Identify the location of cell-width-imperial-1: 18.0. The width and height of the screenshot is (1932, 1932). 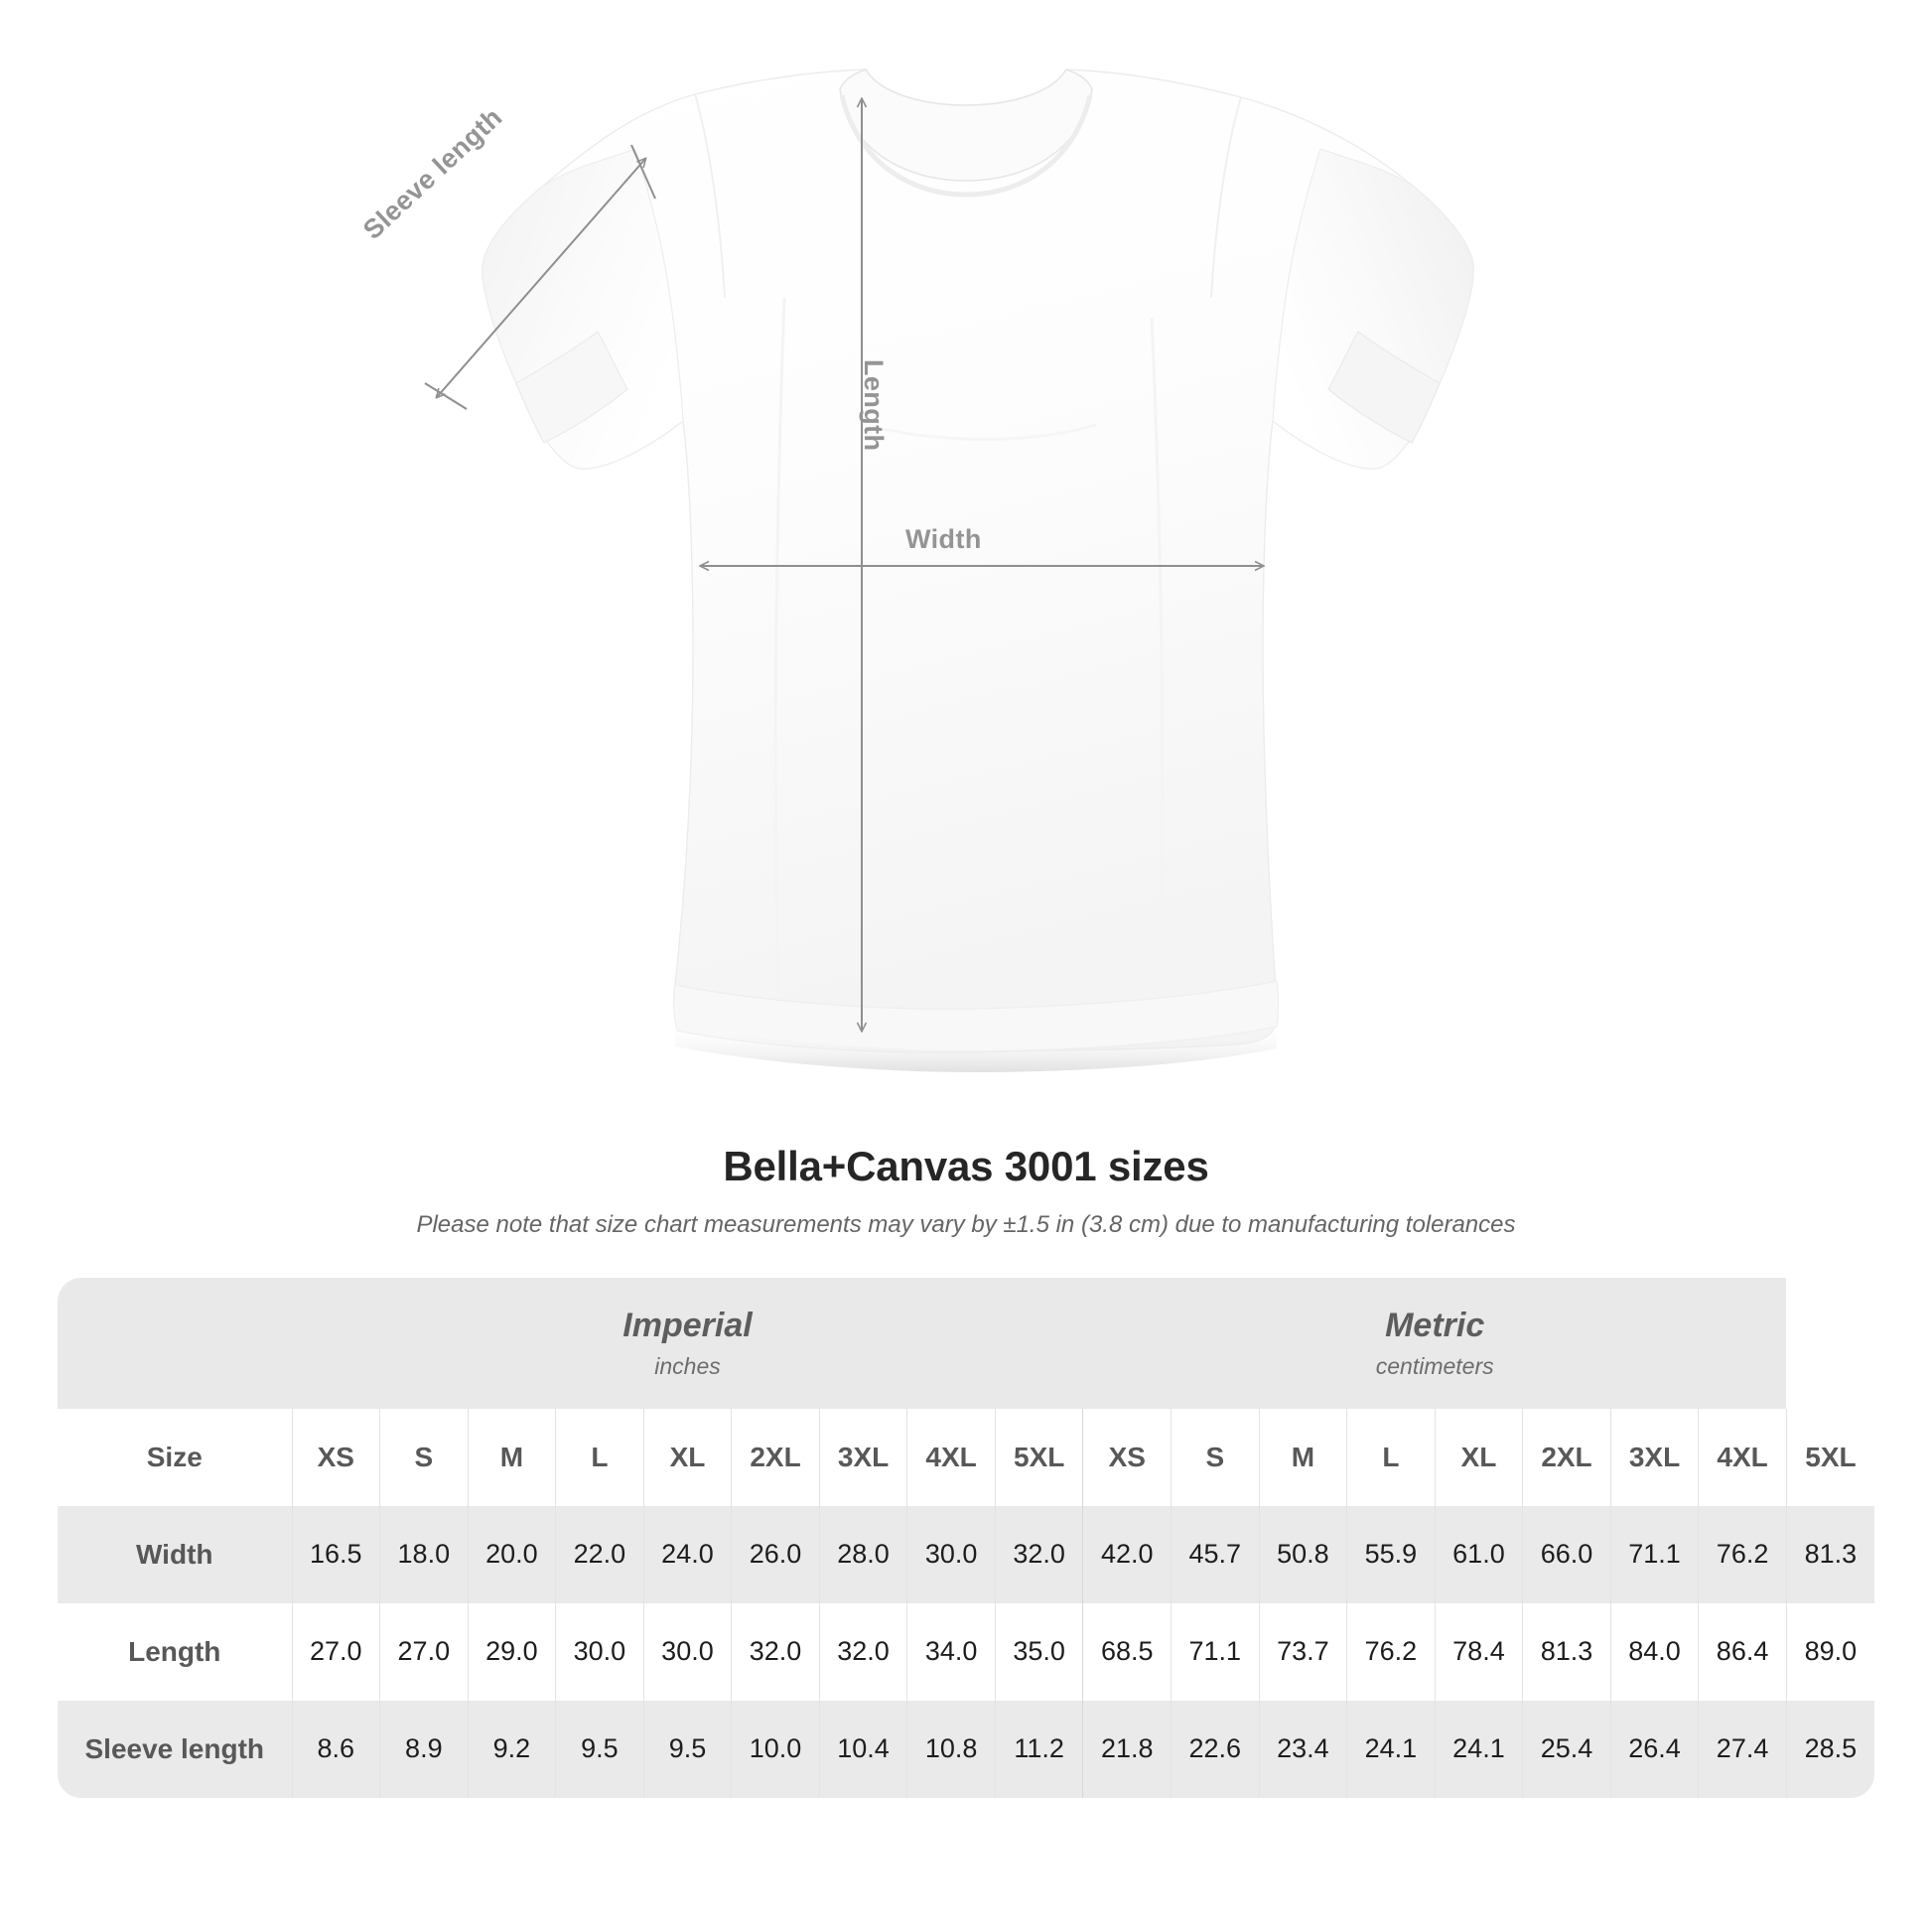
(424, 1554).